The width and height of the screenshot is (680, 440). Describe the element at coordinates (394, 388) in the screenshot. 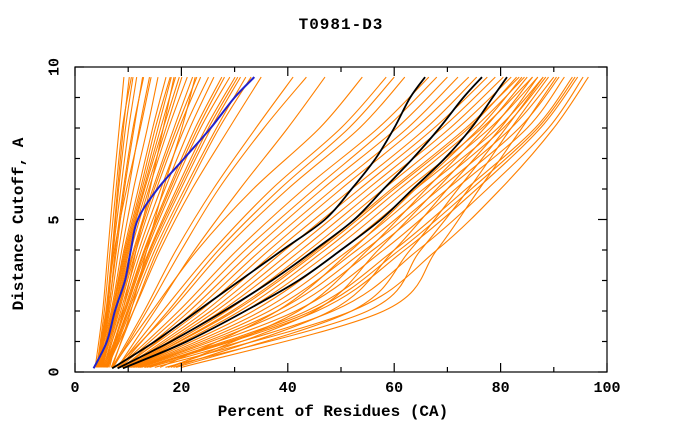

I see `x-tick-label: 60` at that location.